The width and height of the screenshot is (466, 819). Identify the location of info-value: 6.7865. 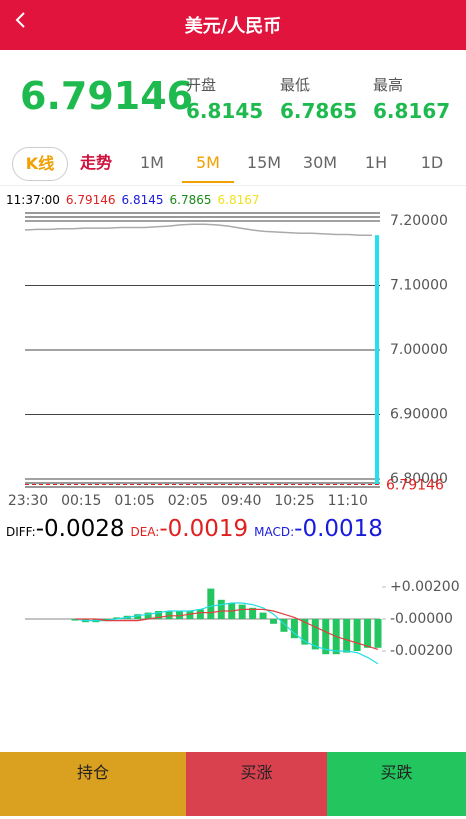
(190, 200).